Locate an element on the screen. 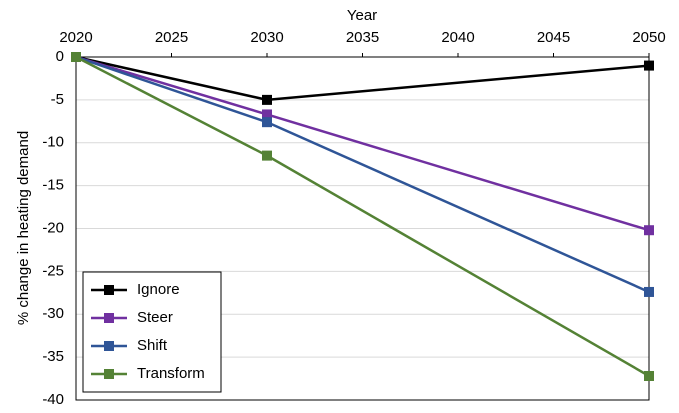  y-tick-label: -5 is located at coordinates (57, 99).